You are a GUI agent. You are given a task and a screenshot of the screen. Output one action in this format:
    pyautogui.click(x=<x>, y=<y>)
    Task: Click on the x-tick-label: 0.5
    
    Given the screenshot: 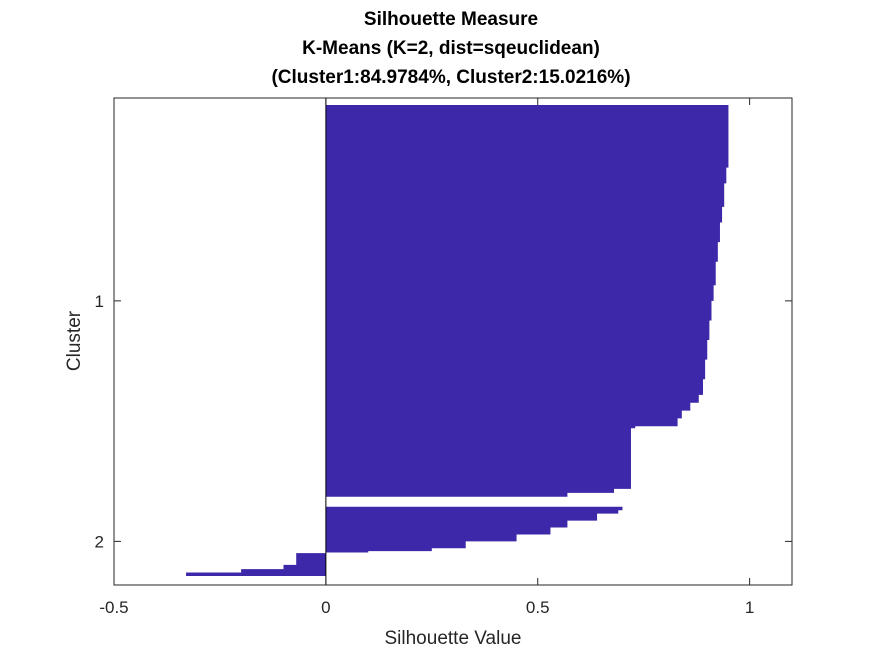 What is the action you would take?
    pyautogui.click(x=538, y=607)
    